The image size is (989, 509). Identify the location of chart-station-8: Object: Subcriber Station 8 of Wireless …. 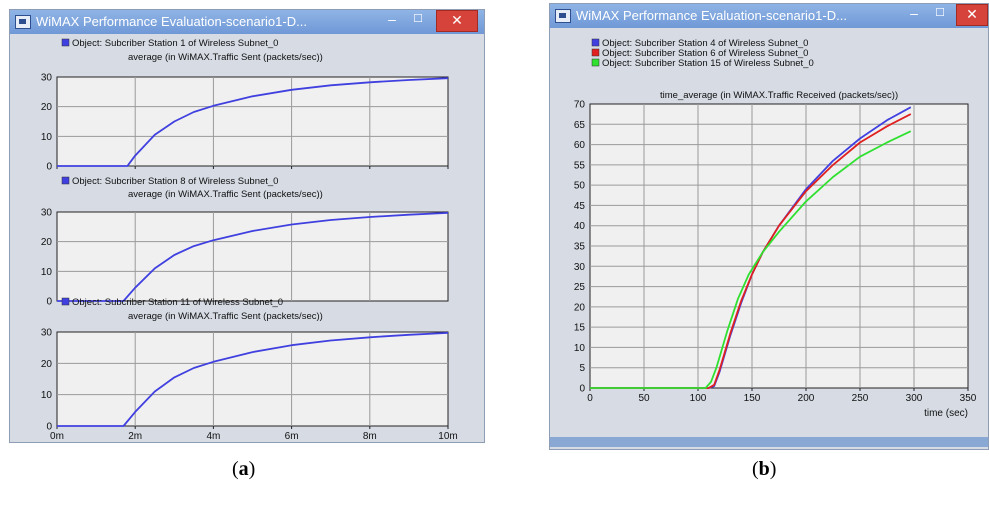
(245, 242).